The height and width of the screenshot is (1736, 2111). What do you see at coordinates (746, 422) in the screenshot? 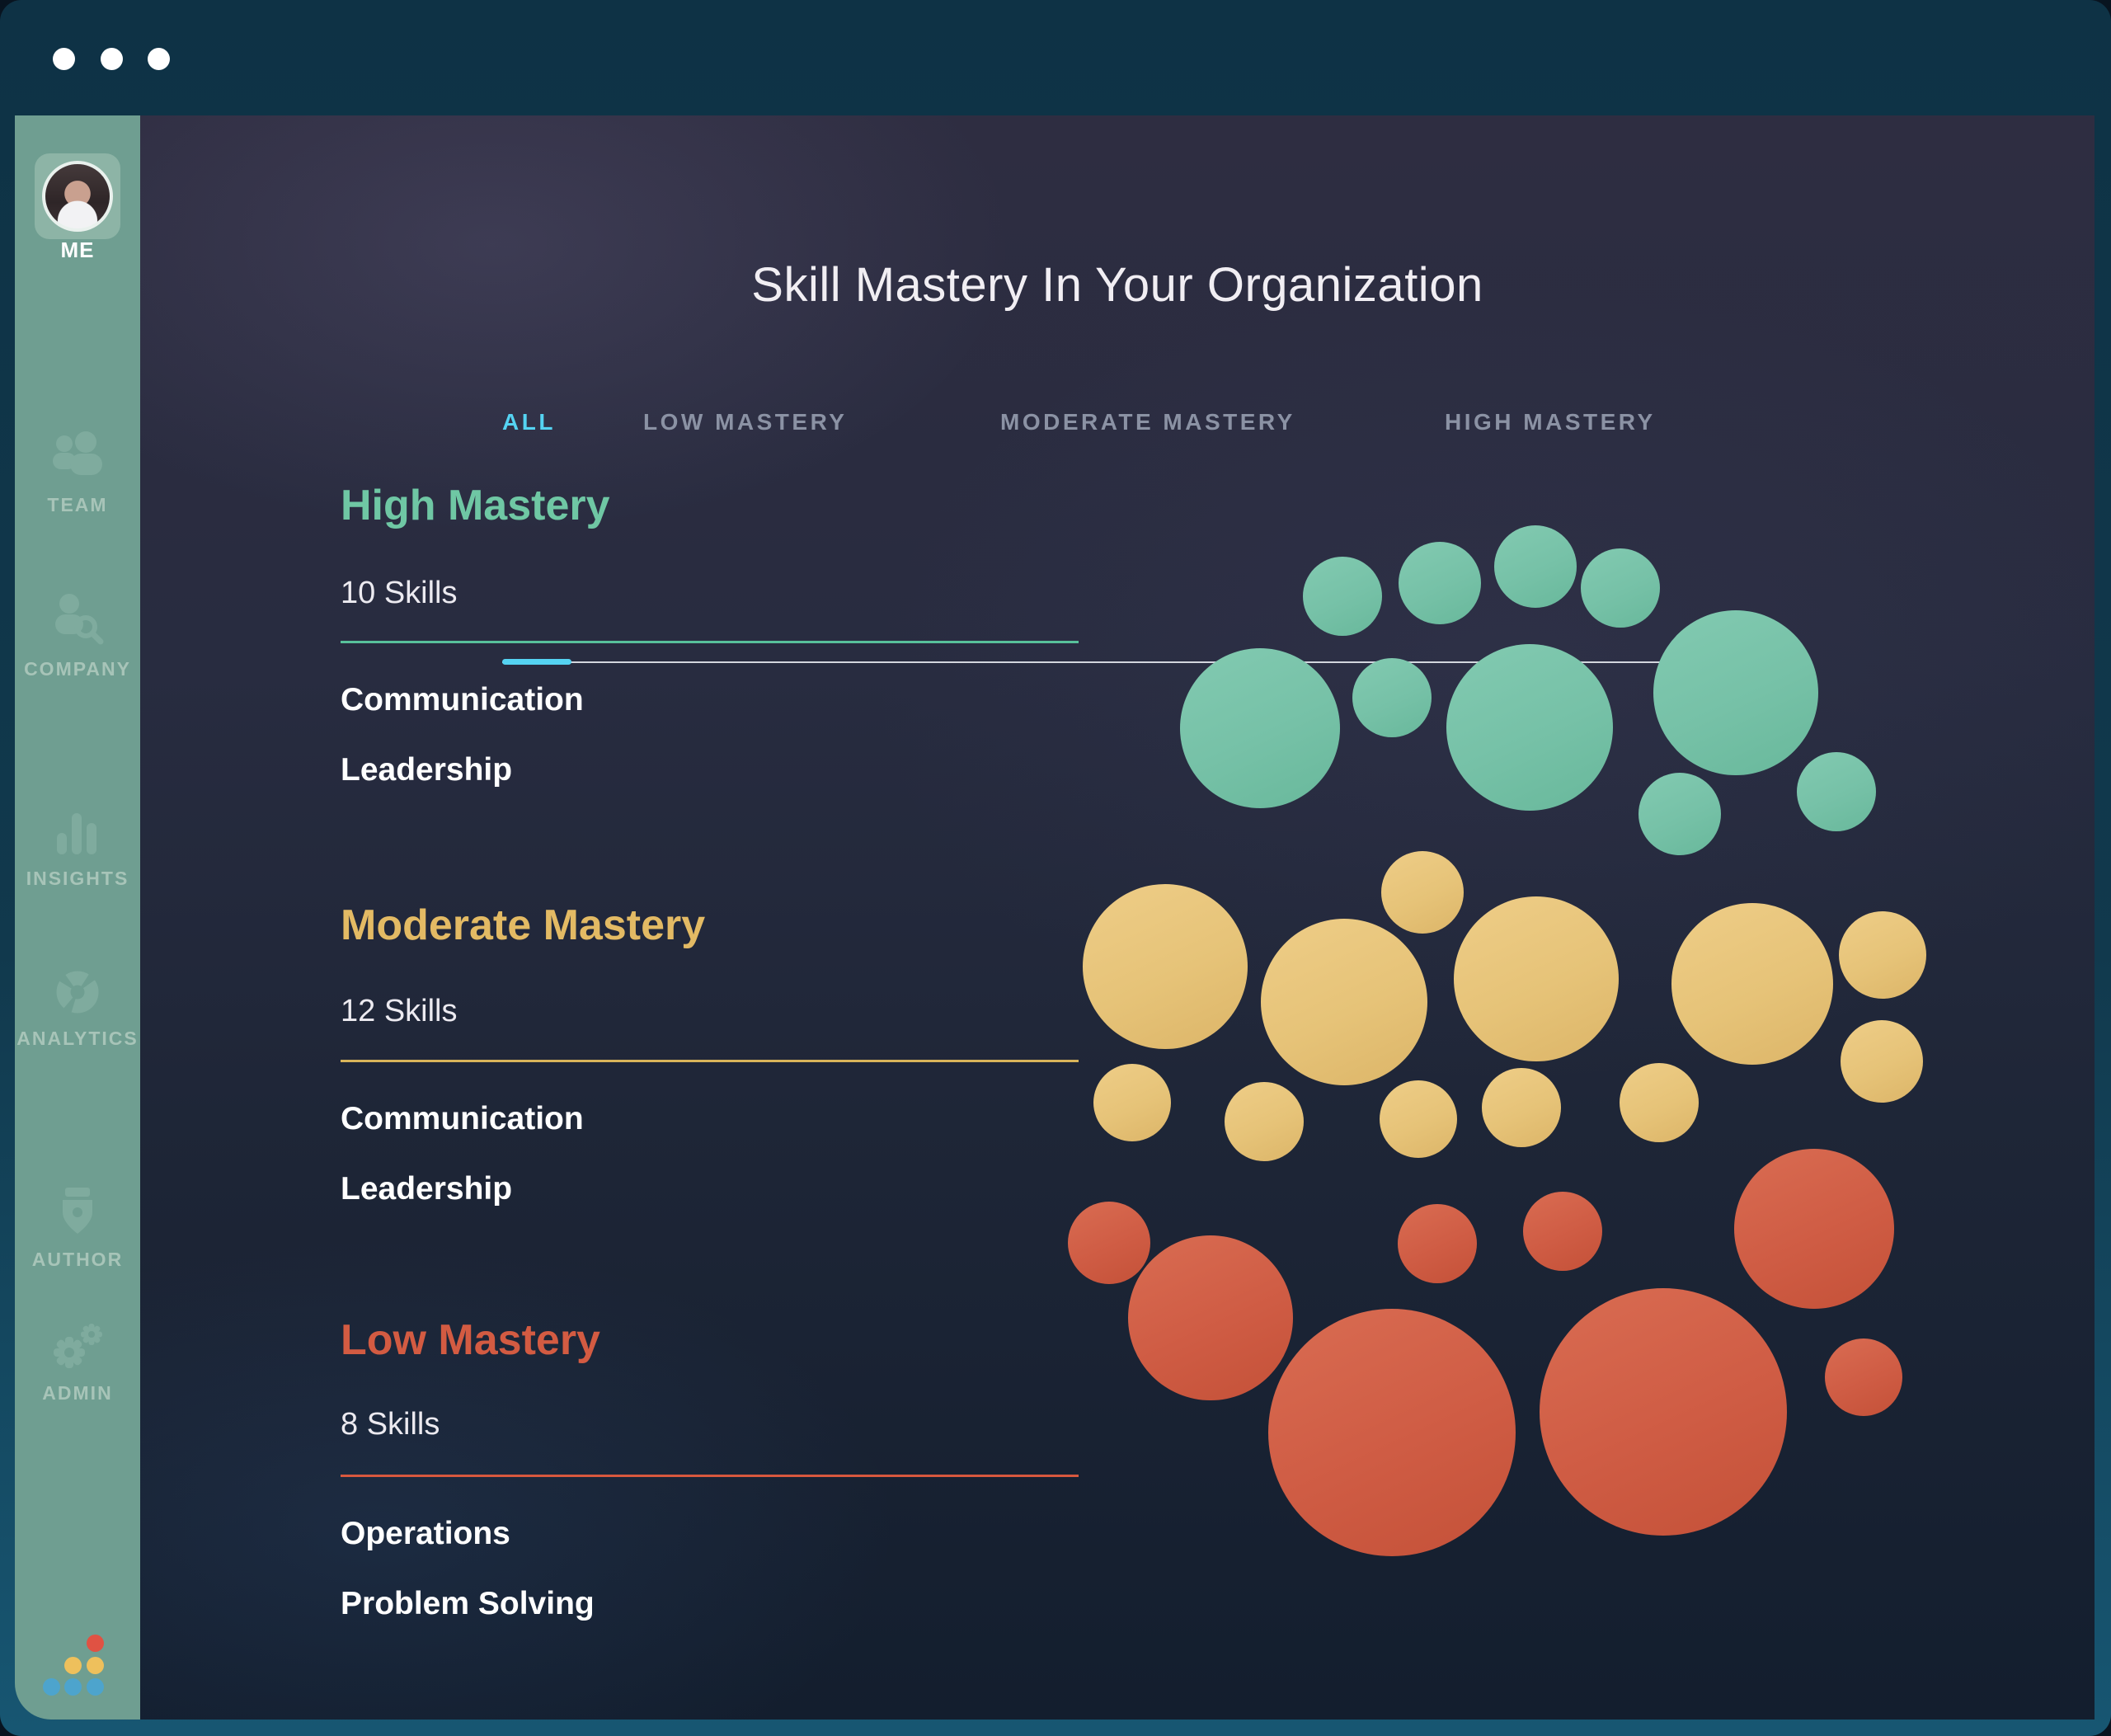
I see `tab-low-mastery: LOW MASTERY` at bounding box center [746, 422].